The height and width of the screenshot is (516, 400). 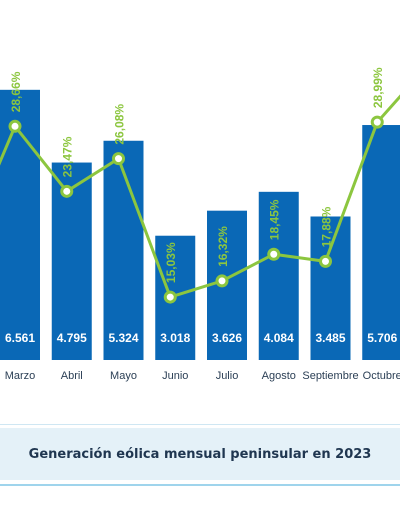 I want to click on bar-septiembre, so click(x=330, y=288).